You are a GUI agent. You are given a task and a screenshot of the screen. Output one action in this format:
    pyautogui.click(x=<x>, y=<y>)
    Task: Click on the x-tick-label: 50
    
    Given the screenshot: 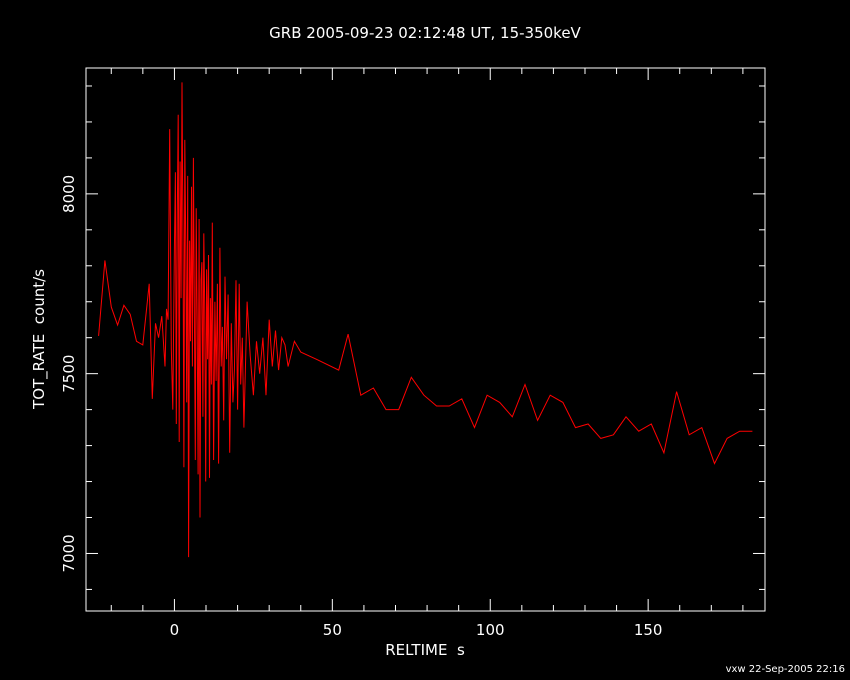 What is the action you would take?
    pyautogui.click(x=332, y=630)
    